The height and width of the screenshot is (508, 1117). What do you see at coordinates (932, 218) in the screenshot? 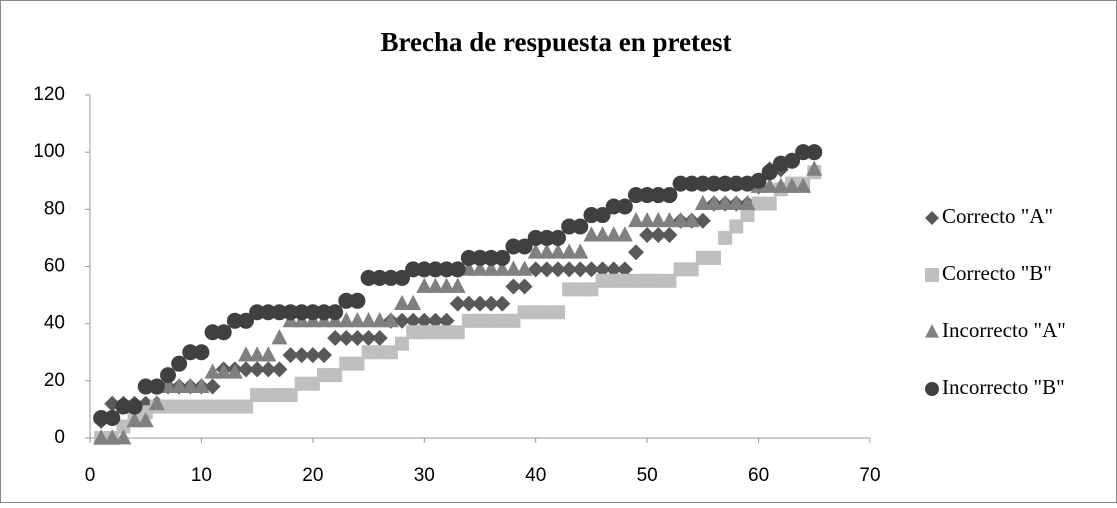
I see `legend-marker` at bounding box center [932, 218].